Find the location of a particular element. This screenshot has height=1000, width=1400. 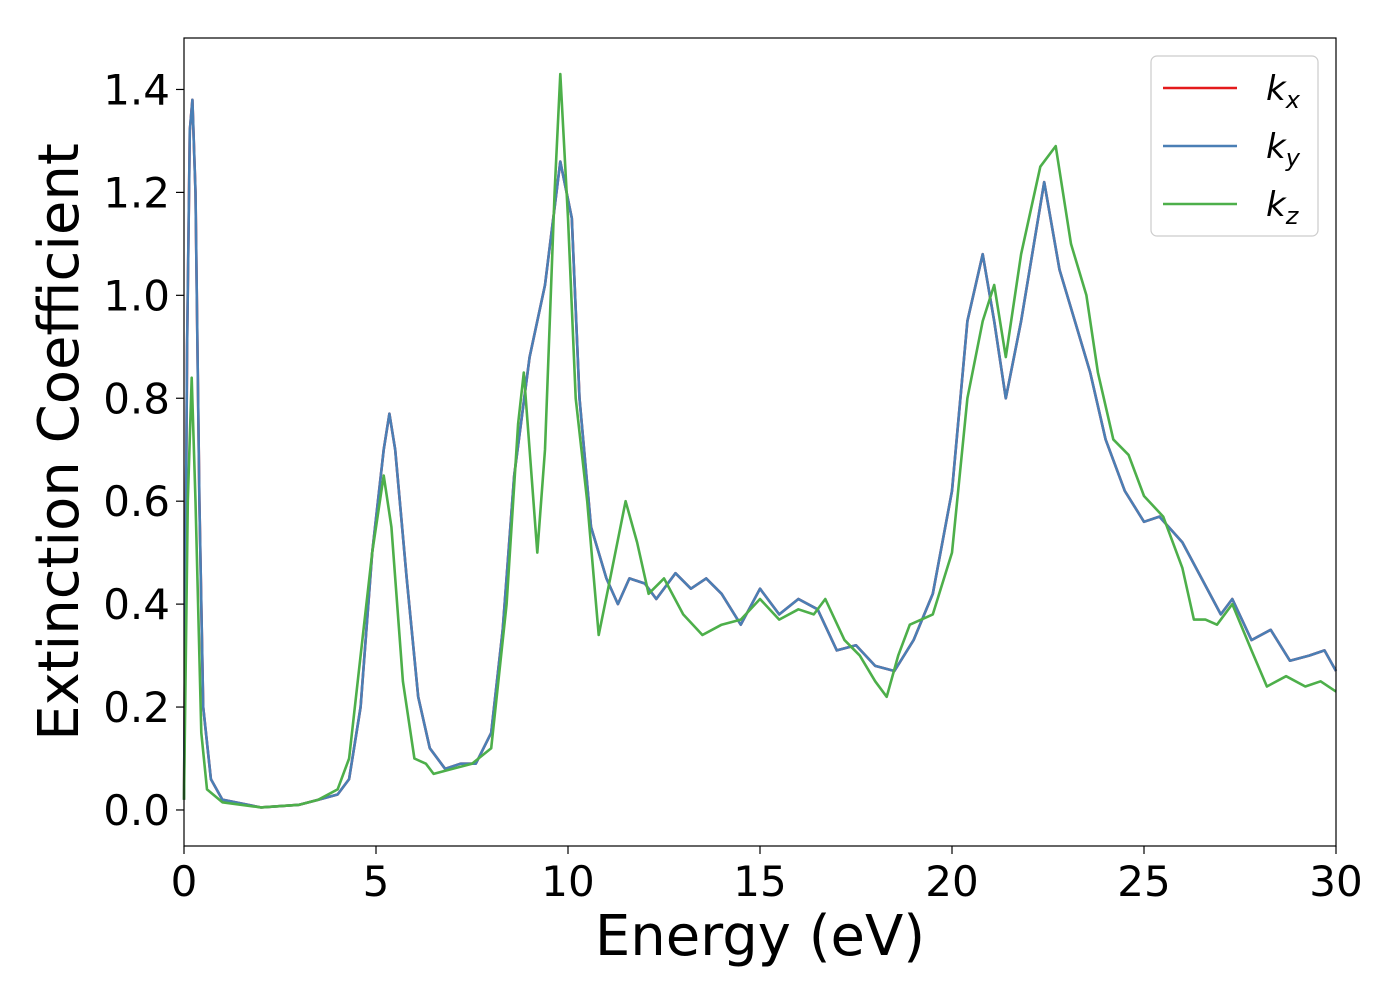

x-tick-label: 10 is located at coordinates (567, 881).